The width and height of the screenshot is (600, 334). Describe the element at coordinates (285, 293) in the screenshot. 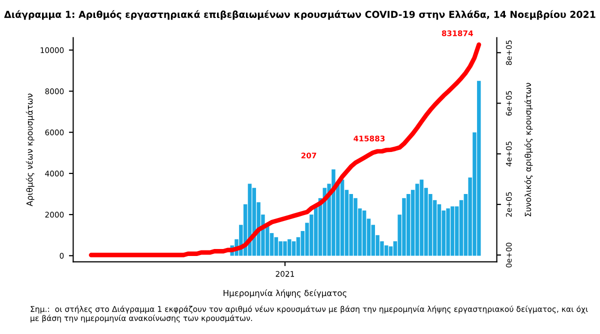

I see `x-axis-title: Ημερομηνία λήψης δείγματος` at that location.